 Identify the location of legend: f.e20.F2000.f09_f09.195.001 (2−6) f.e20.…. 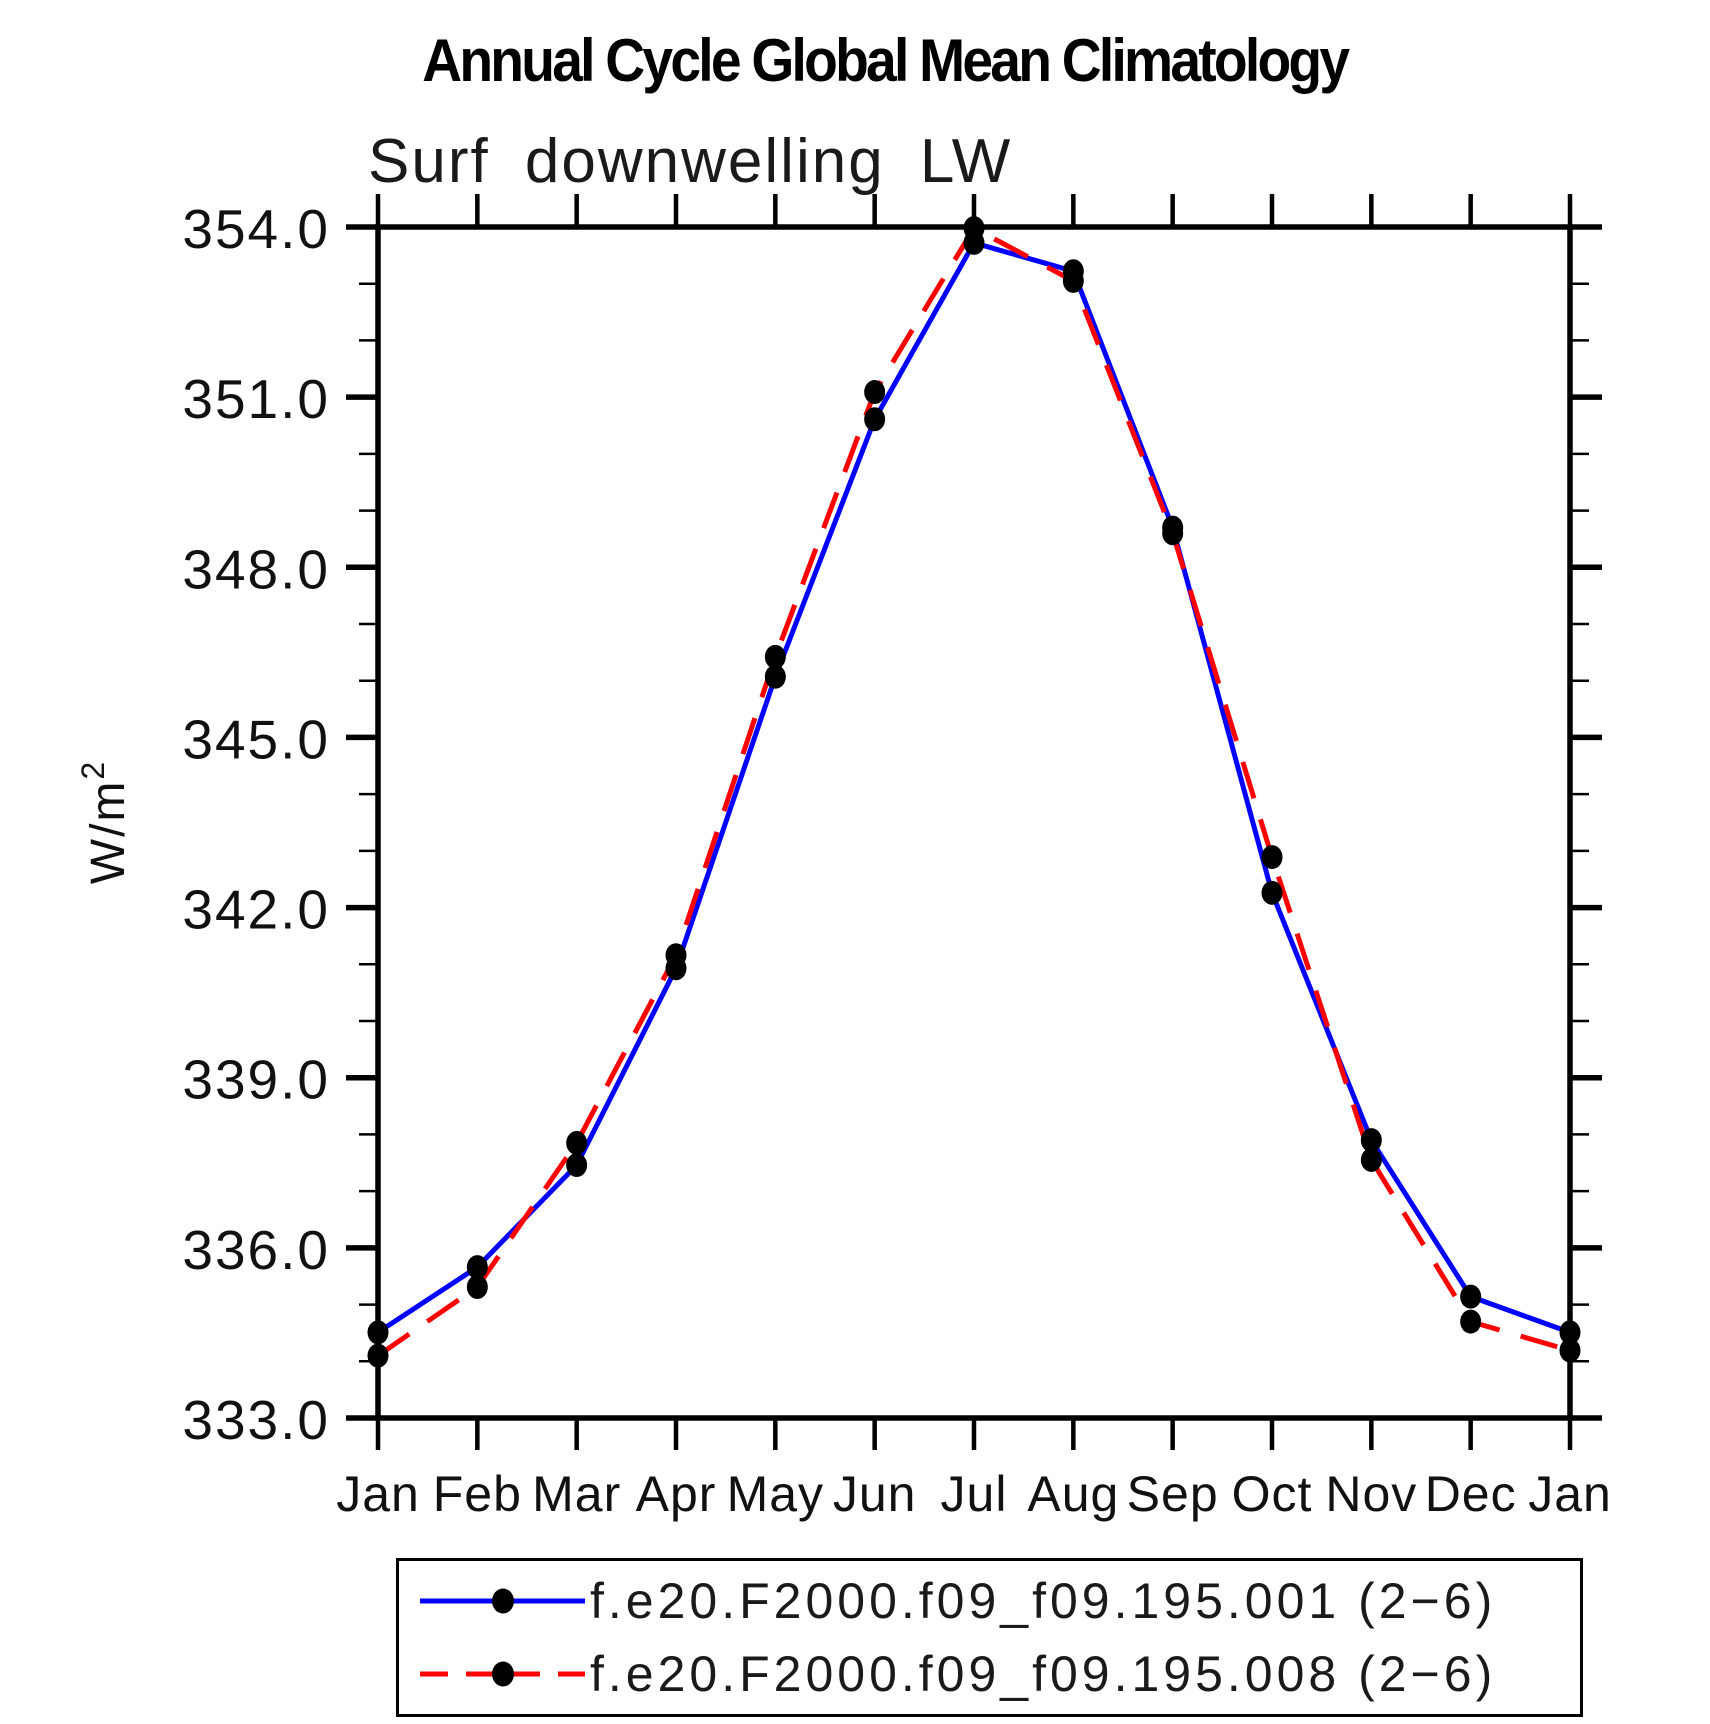
(989, 1637).